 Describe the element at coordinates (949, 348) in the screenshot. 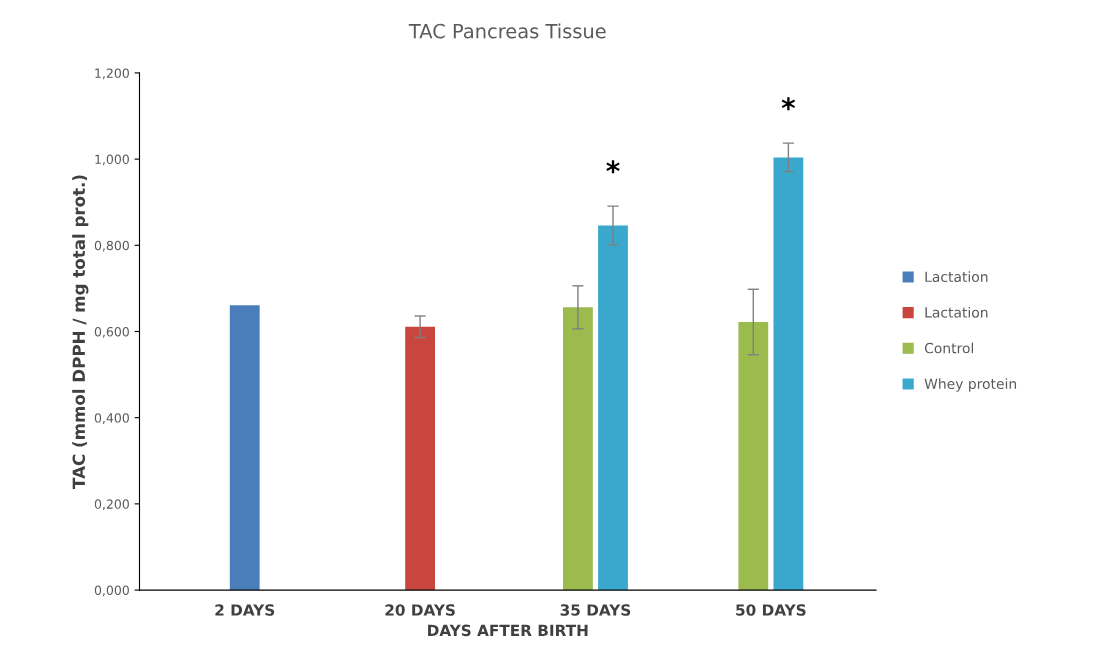

I see `legend-label: Control` at that location.